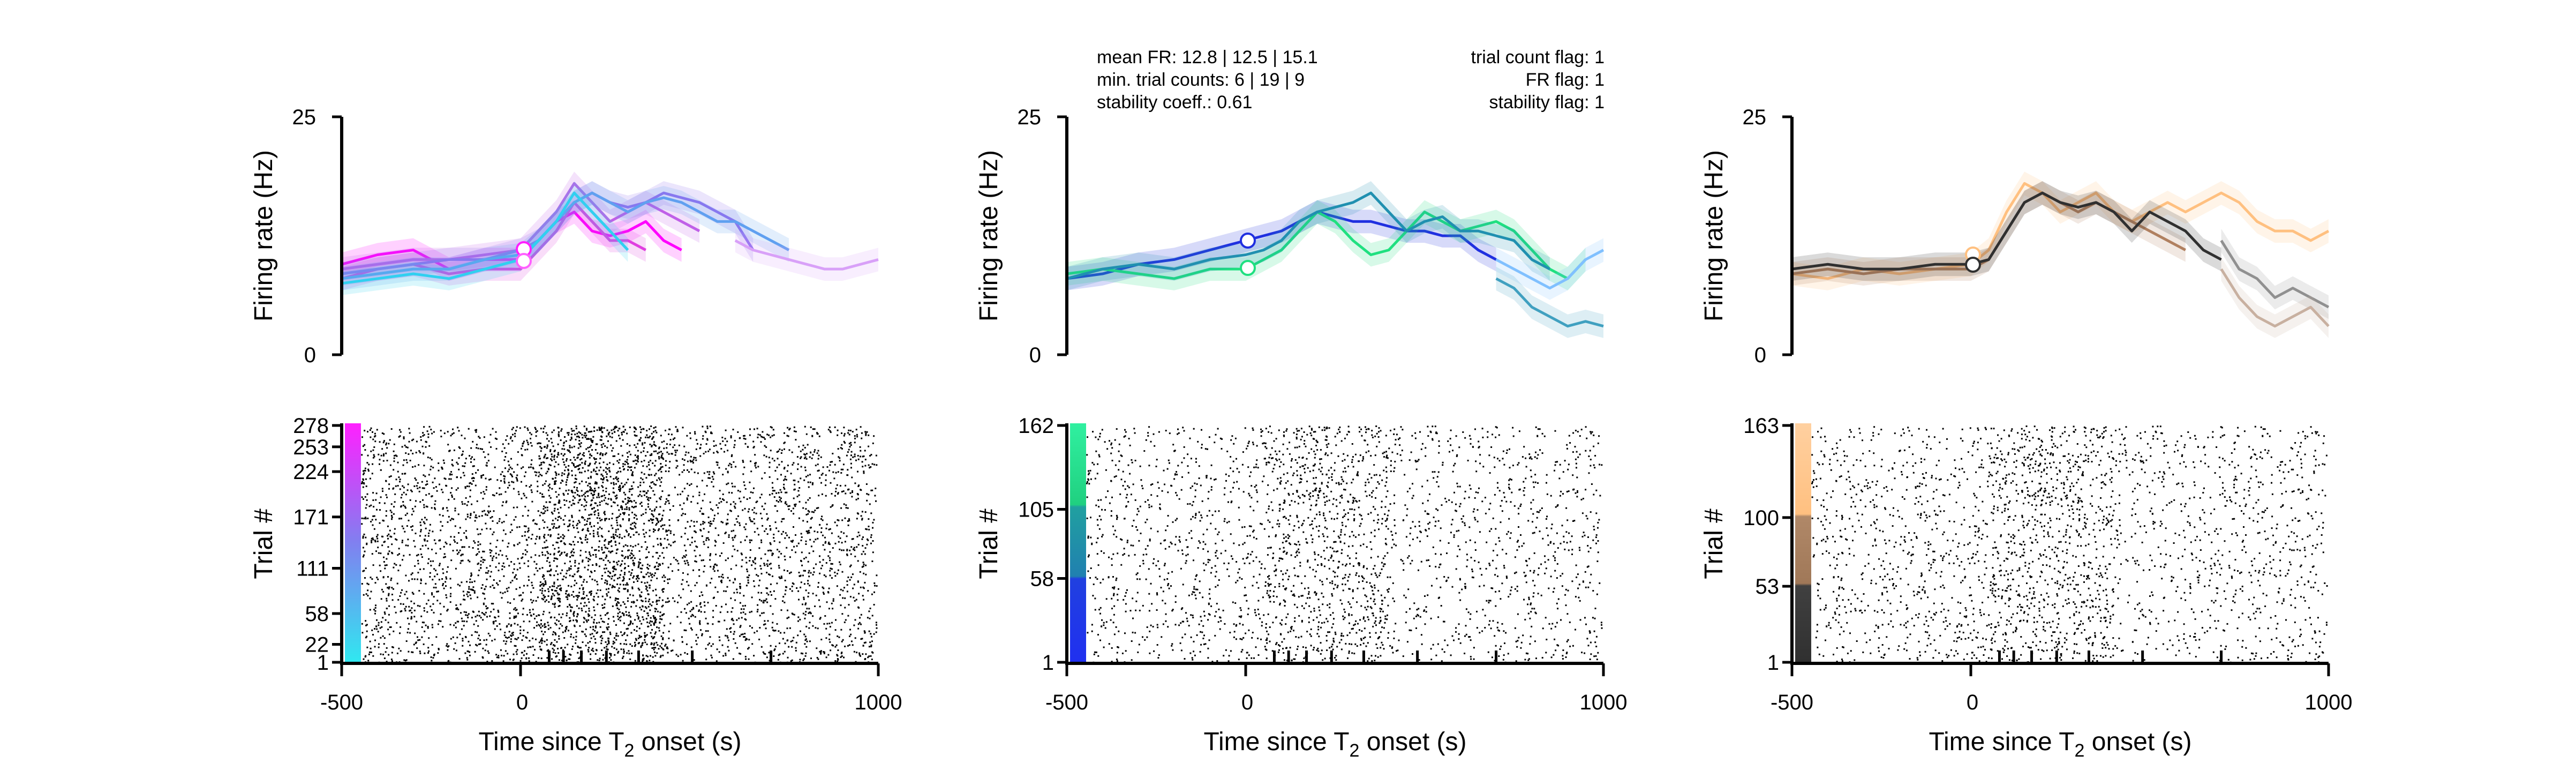  I want to click on right-xlabel-main: Time since T, so click(2001, 742).